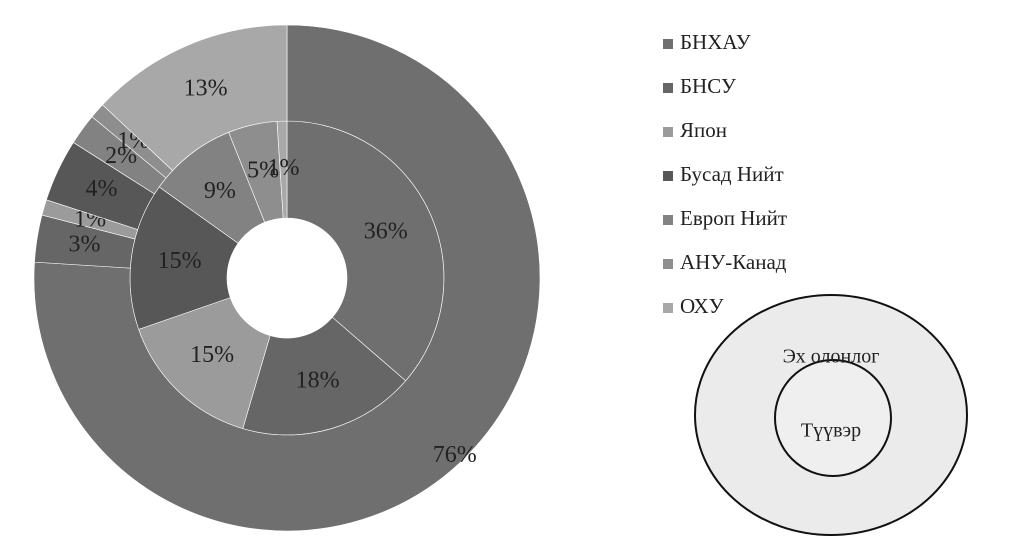 This screenshot has width=1024, height=550. I want to click on data-label: 5%, so click(263, 171).